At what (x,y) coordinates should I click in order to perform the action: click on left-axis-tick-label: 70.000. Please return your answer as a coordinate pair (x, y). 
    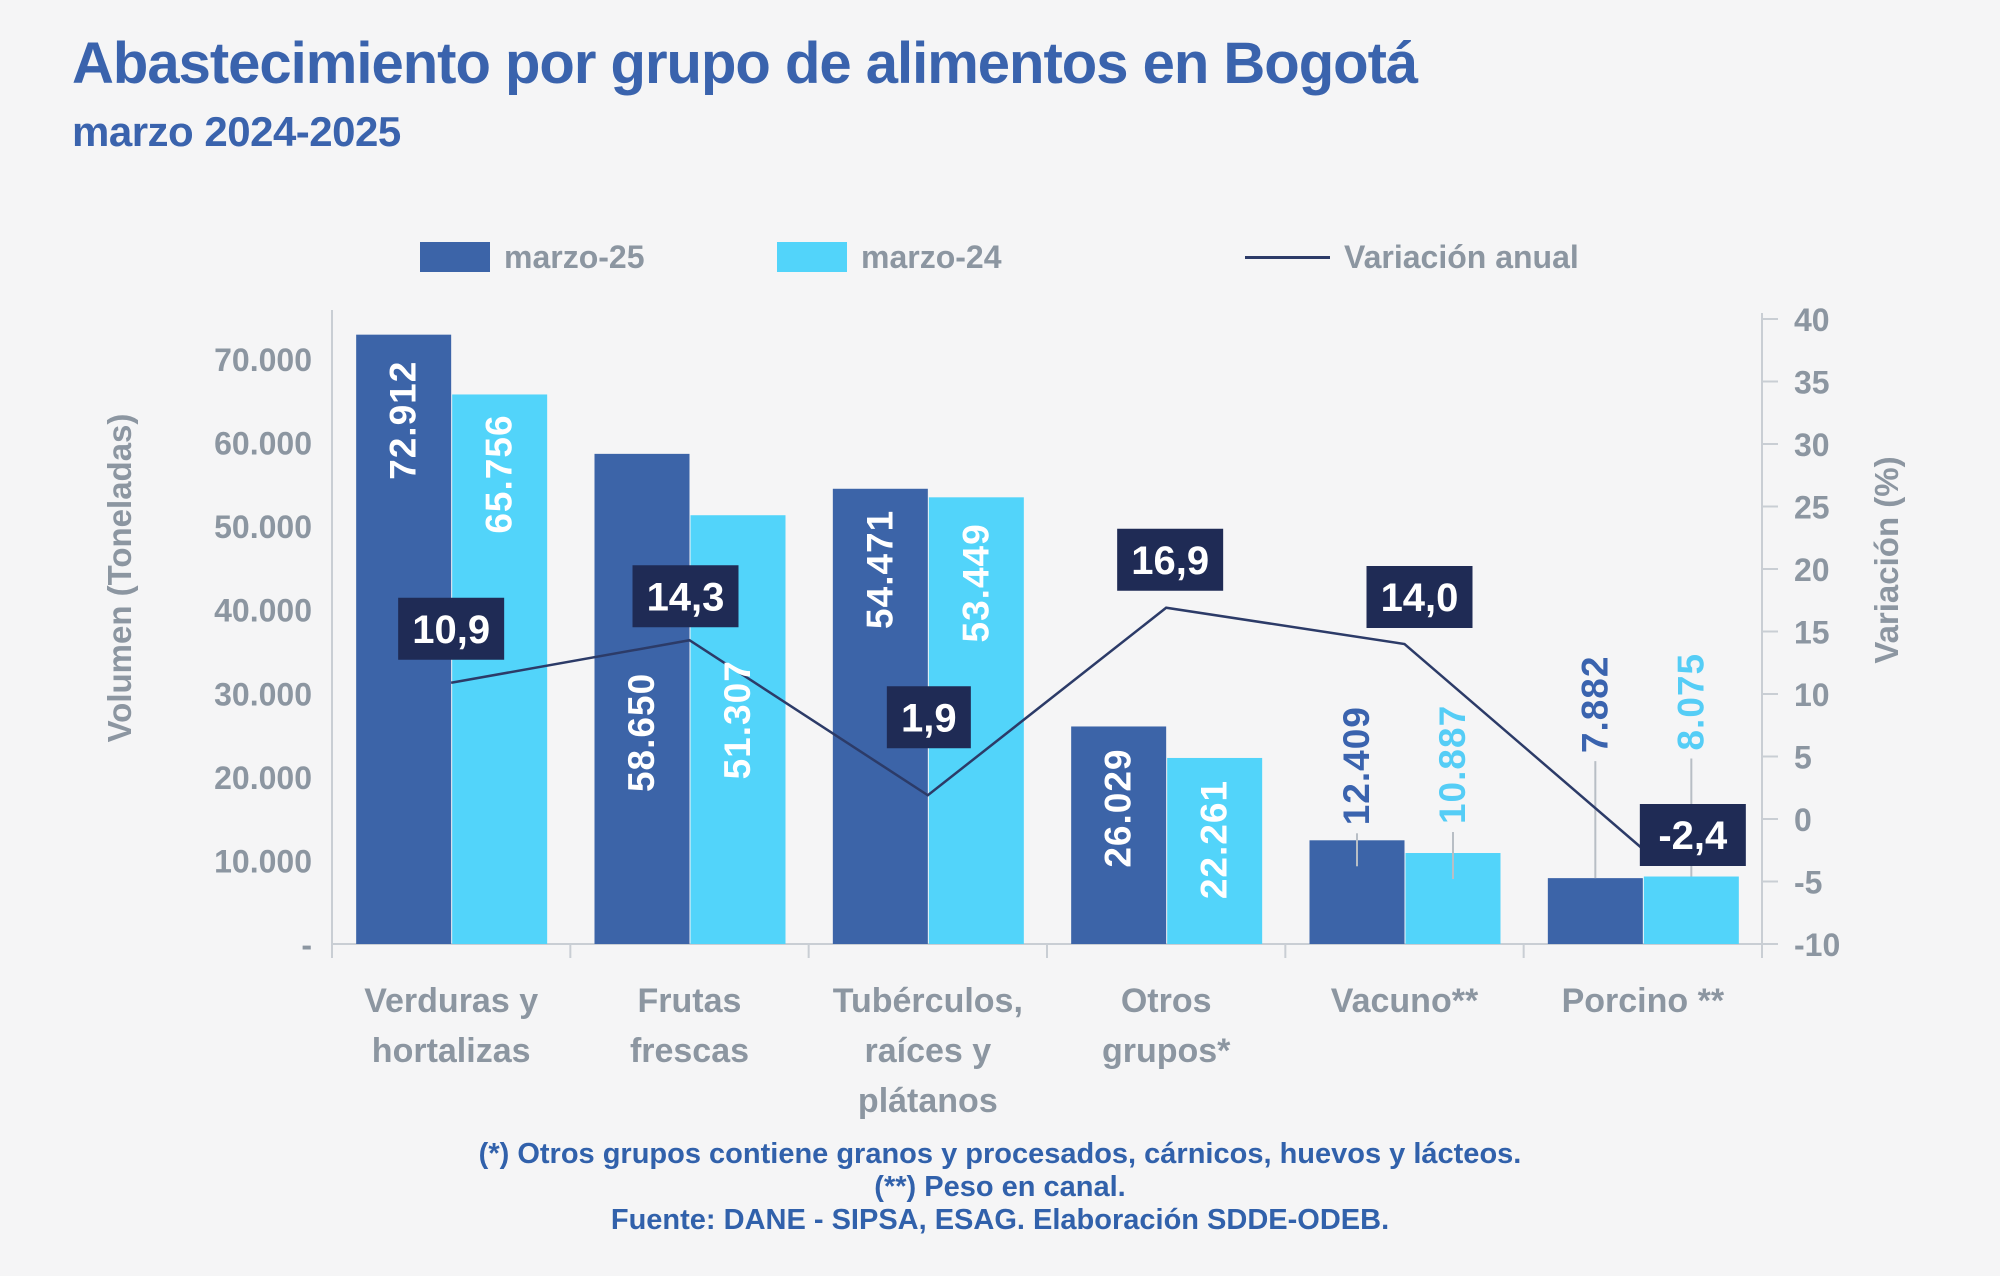
    Looking at the image, I should click on (263, 360).